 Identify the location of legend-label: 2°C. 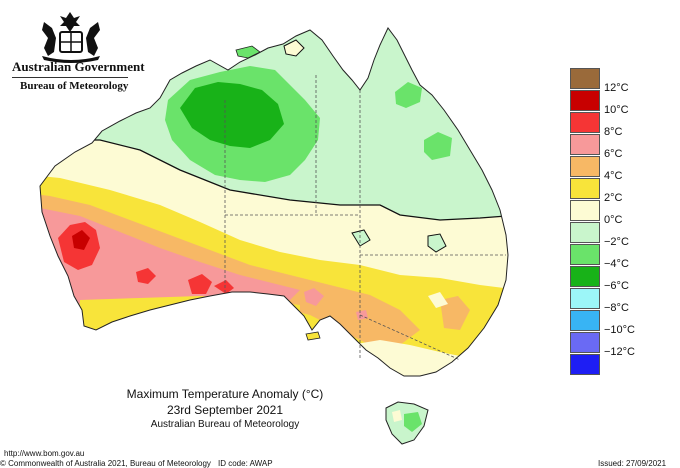
(613, 198).